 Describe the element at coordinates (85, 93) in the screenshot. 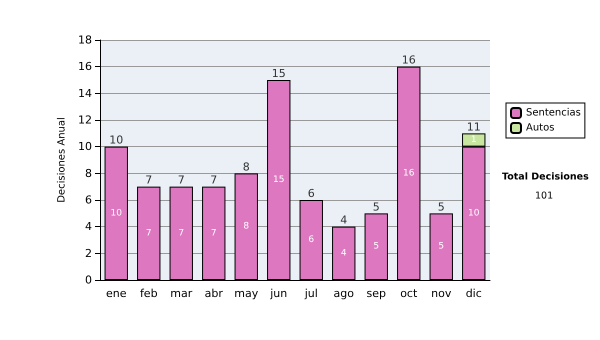

I see `y-tick-label: 14` at that location.